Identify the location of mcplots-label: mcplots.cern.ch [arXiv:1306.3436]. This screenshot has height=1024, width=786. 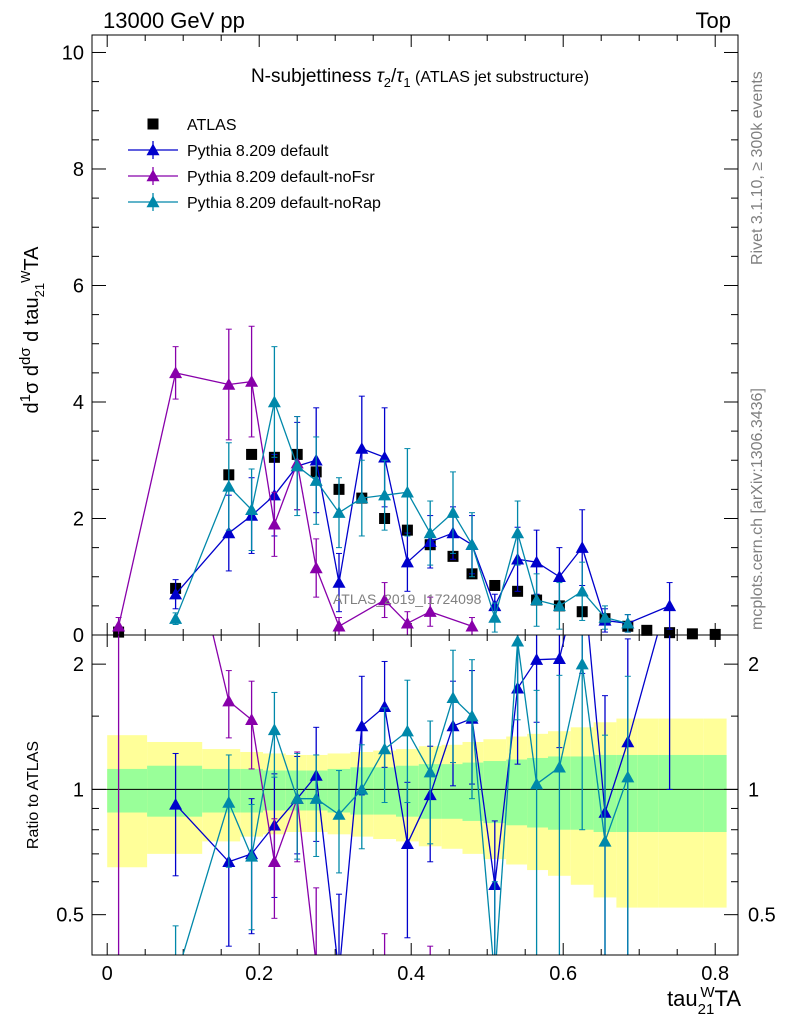
(757, 509).